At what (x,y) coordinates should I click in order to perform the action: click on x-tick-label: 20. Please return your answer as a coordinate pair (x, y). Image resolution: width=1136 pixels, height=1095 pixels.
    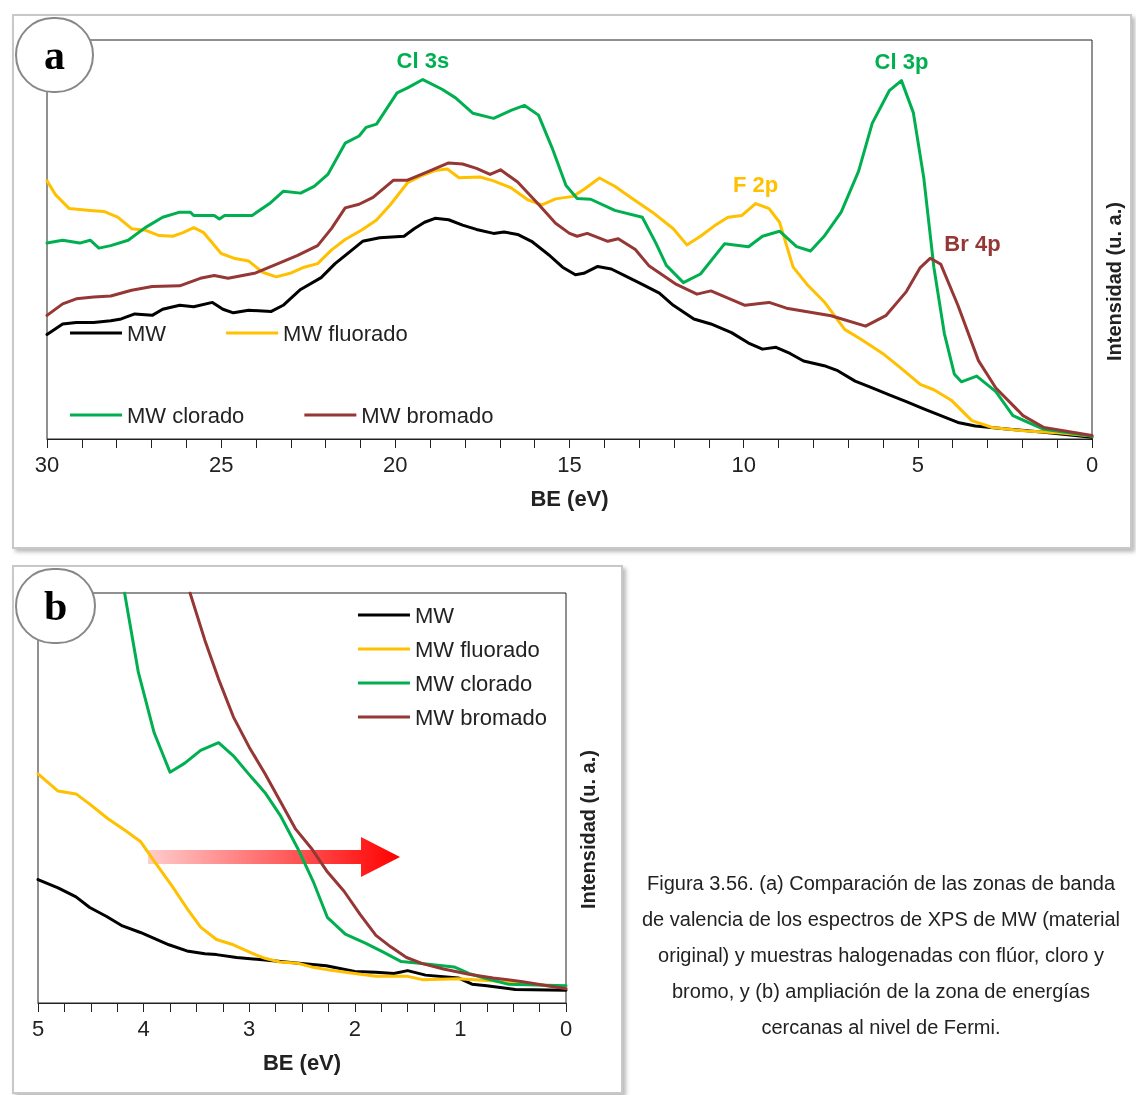
    Looking at the image, I should click on (395, 464).